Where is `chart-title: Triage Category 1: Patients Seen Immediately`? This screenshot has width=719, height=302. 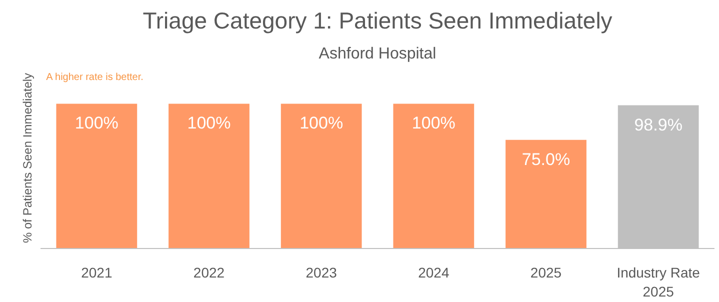 chart-title: Triage Category 1: Patients Seen Immediately is located at coordinates (377, 21).